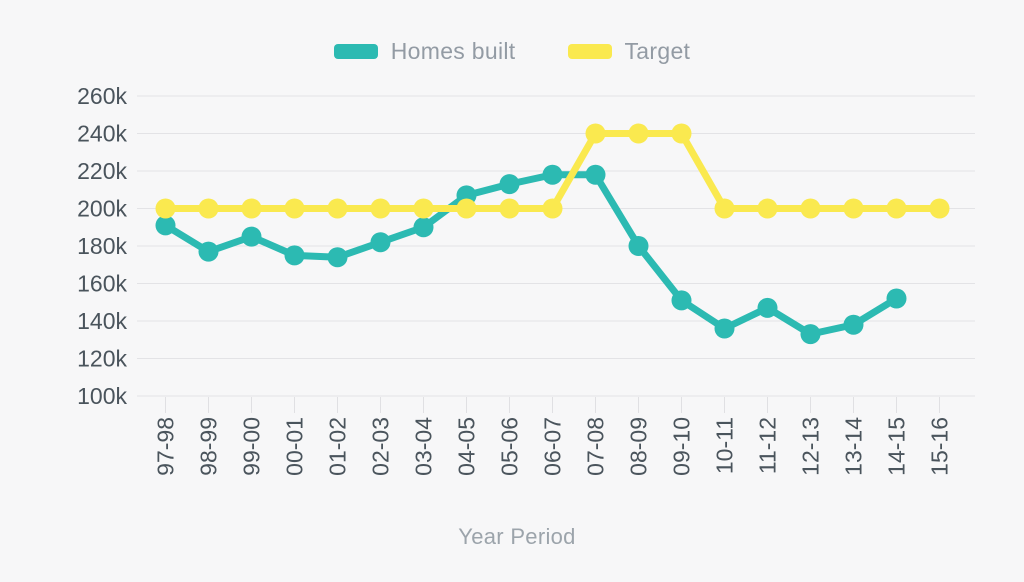 This screenshot has height=582, width=1024. I want to click on y-axis-tick-label: 140k, so click(102, 321).